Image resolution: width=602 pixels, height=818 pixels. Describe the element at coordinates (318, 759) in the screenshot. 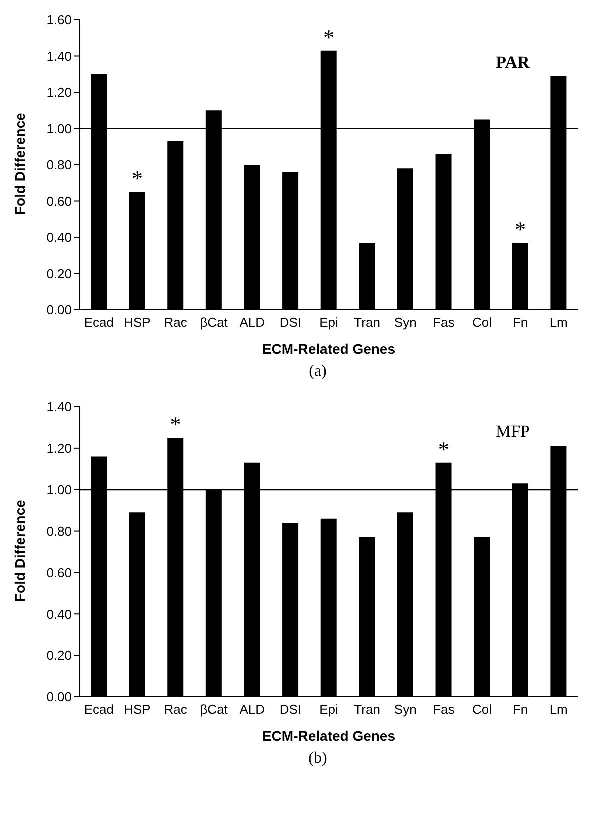

I see `text: (b)` at that location.